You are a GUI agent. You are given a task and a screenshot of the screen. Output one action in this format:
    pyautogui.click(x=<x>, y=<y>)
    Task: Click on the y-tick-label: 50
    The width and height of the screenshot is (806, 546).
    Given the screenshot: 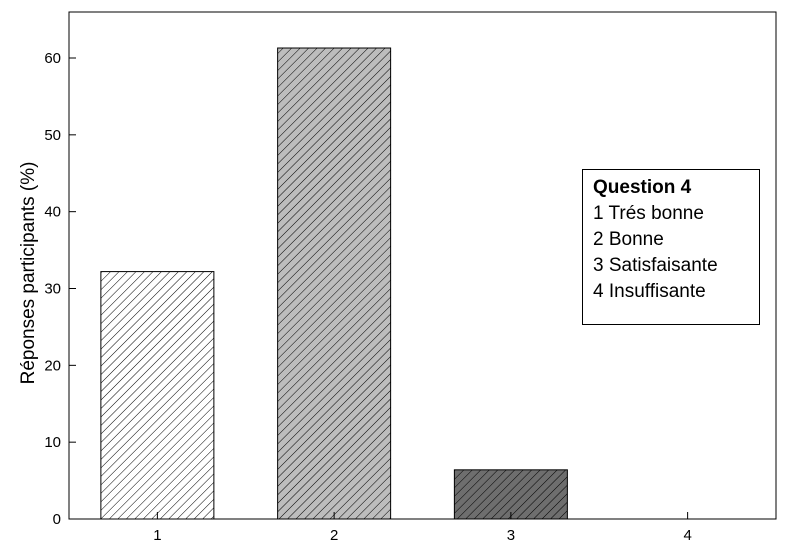 What is the action you would take?
    pyautogui.click(x=52, y=135)
    